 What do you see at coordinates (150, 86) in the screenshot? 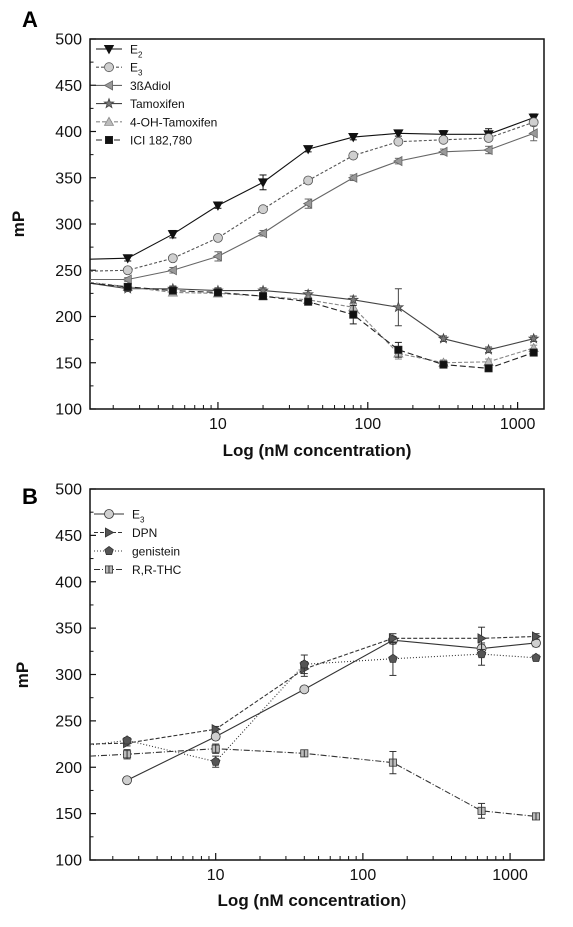
I see `legend-label: 3ßAdiol` at bounding box center [150, 86].